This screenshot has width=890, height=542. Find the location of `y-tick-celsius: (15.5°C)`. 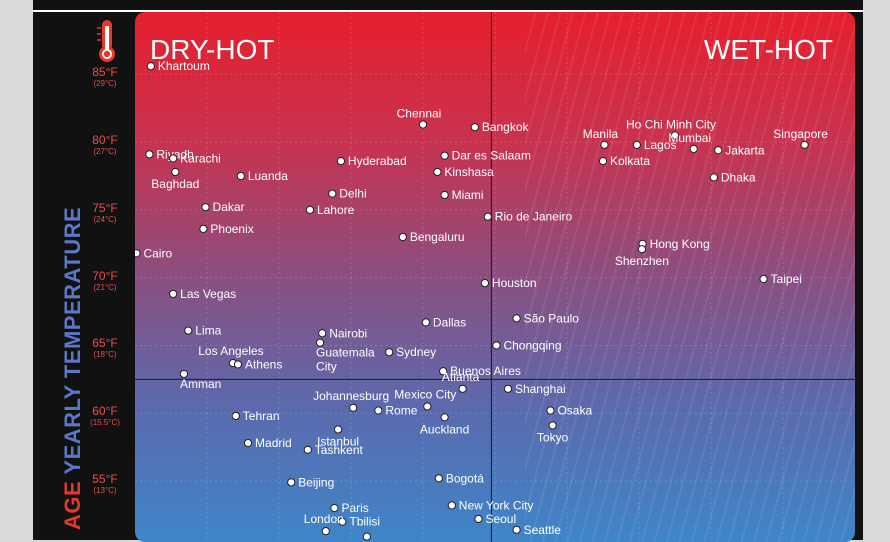

y-tick-celsius: (15.5°C) is located at coordinates (105, 422).